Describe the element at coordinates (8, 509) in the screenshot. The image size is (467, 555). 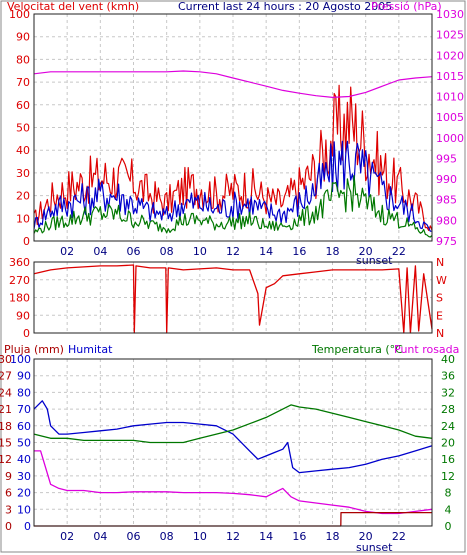
I see `rain-tick-label: 3` at that location.